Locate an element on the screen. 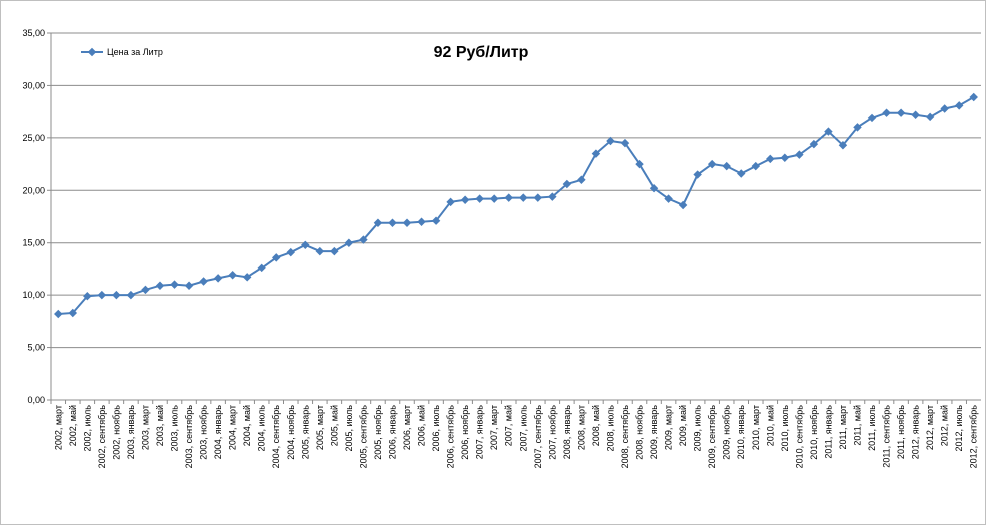 This screenshot has height=526, width=986. y-tick-label: 25,00 is located at coordinates (33, 138).